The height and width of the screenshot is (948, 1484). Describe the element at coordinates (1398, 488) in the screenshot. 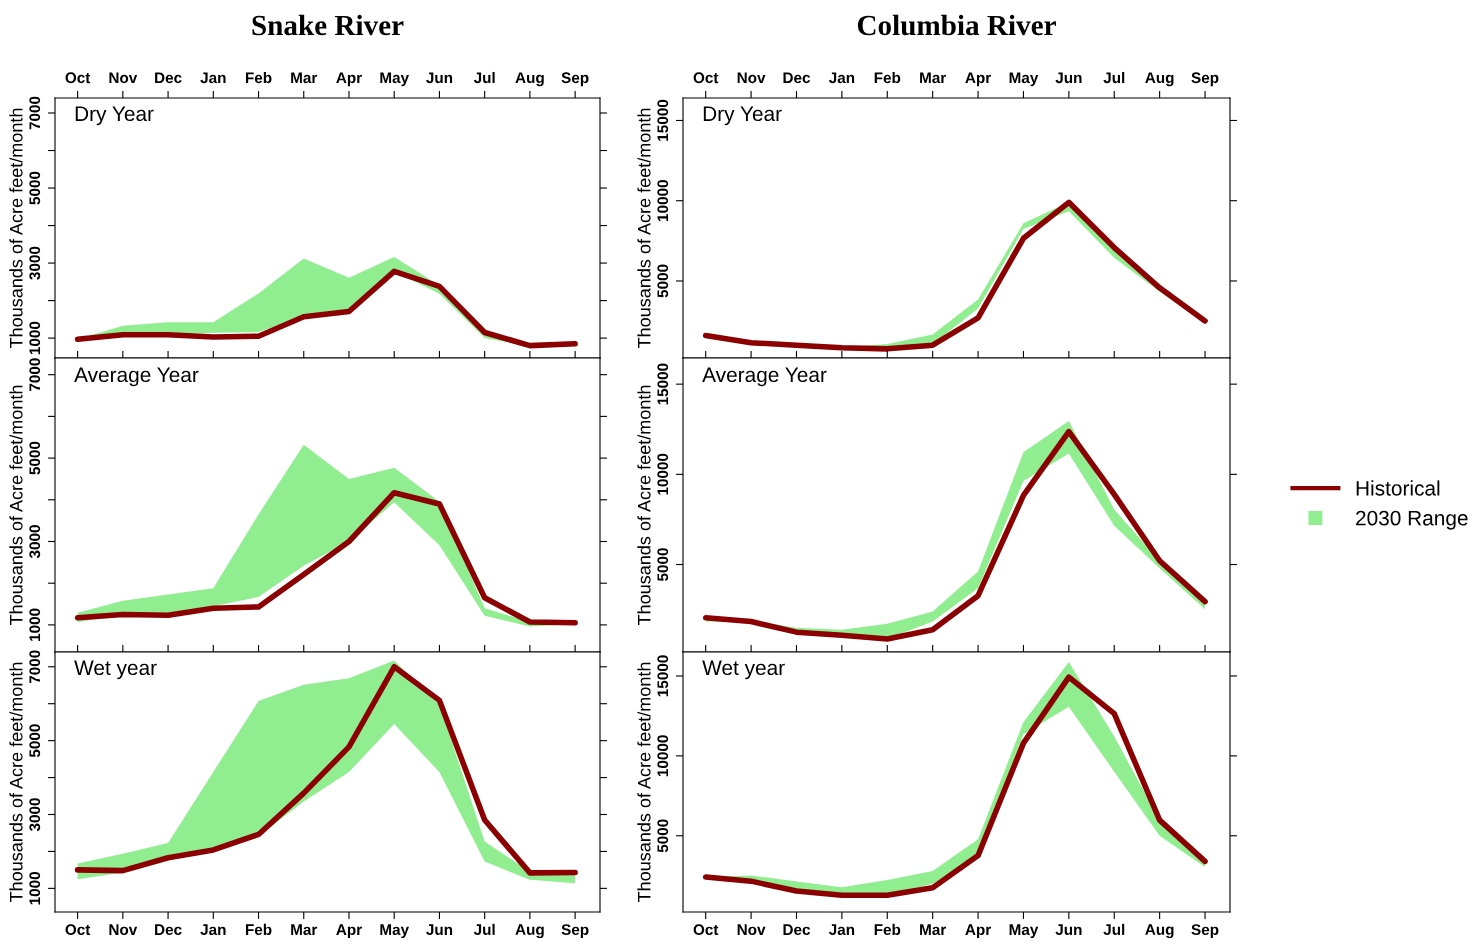

I see `legend-label: Historical` at that location.